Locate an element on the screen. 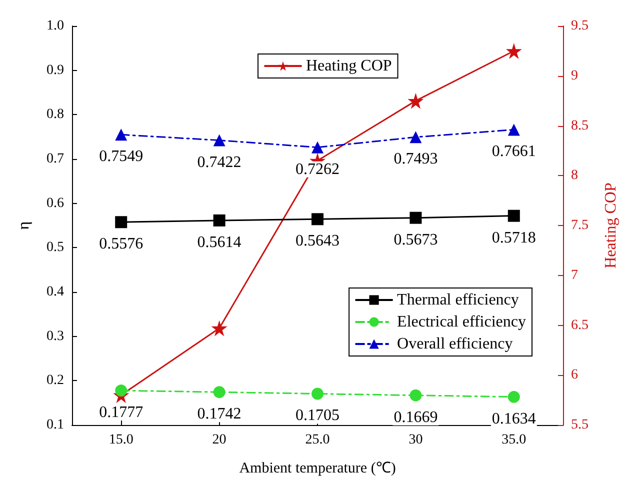 Image resolution: width=635 pixels, height=493 pixels. data-label: 0.5718 is located at coordinates (514, 237).